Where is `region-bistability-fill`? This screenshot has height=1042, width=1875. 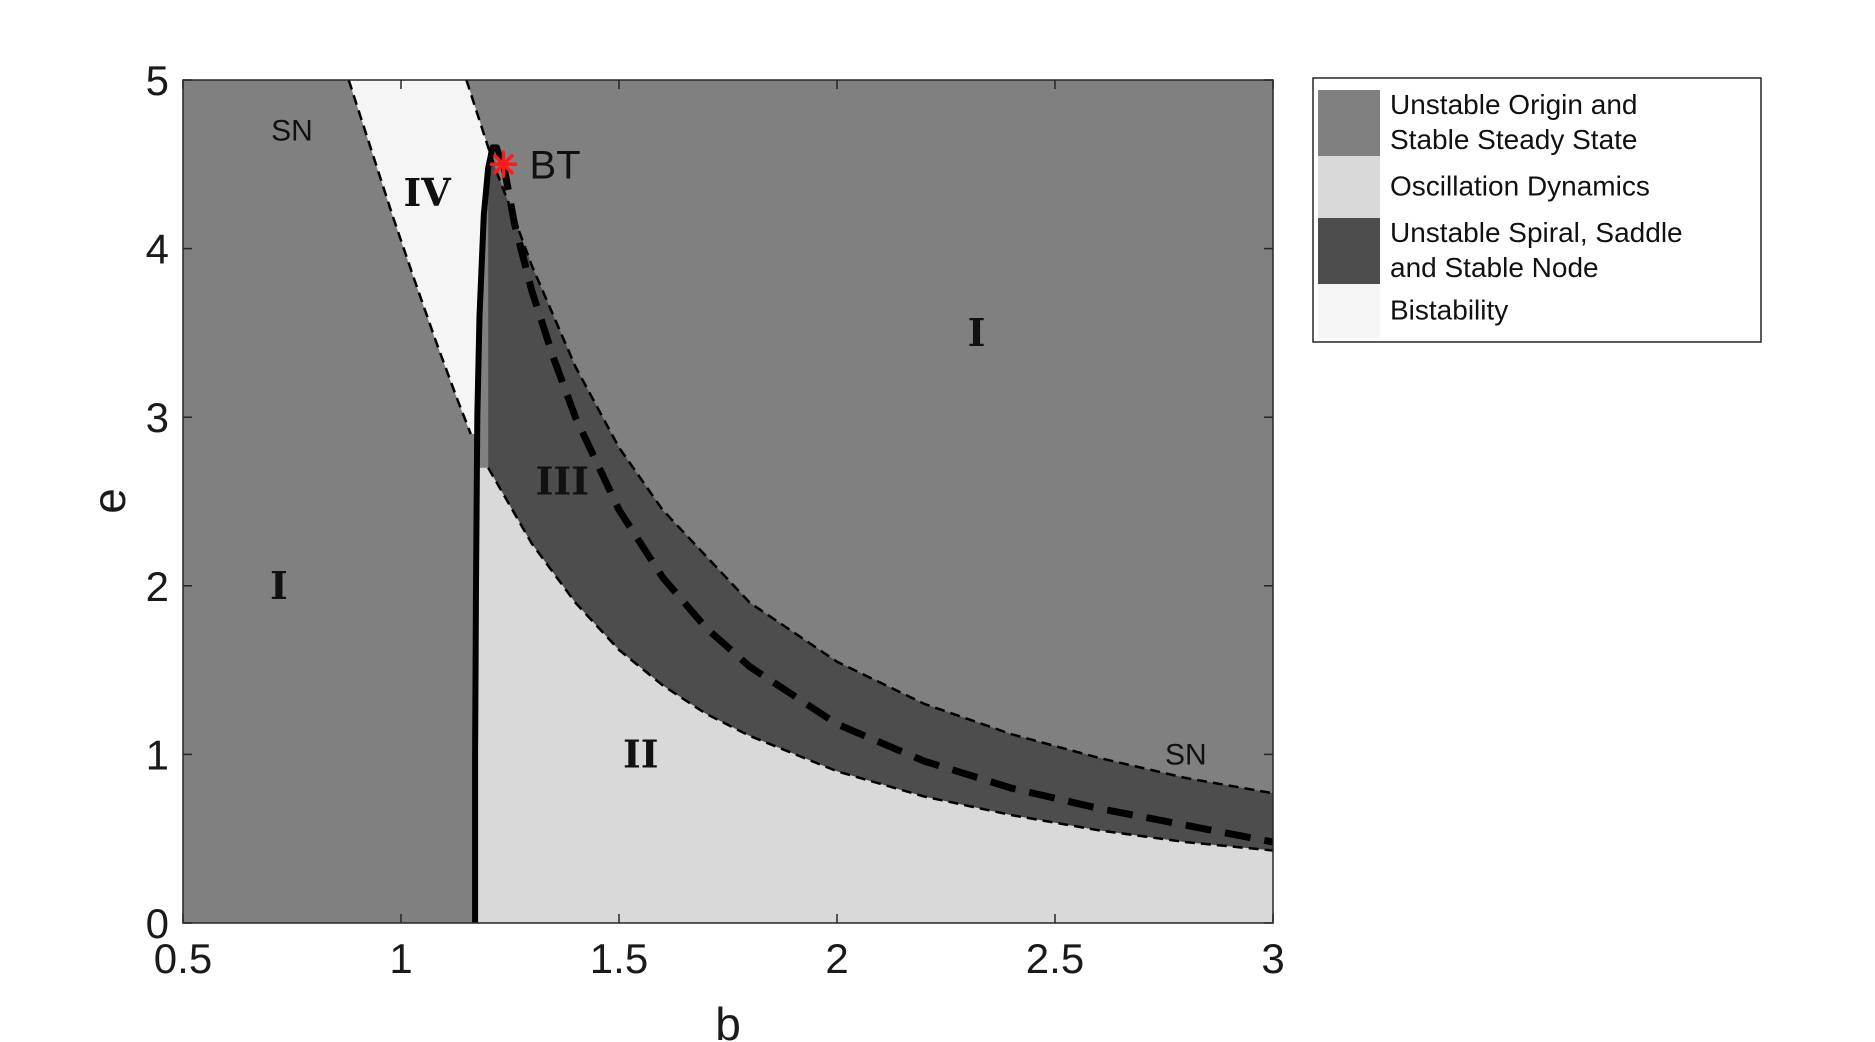
region-bistability-fill is located at coordinates (418, 257).